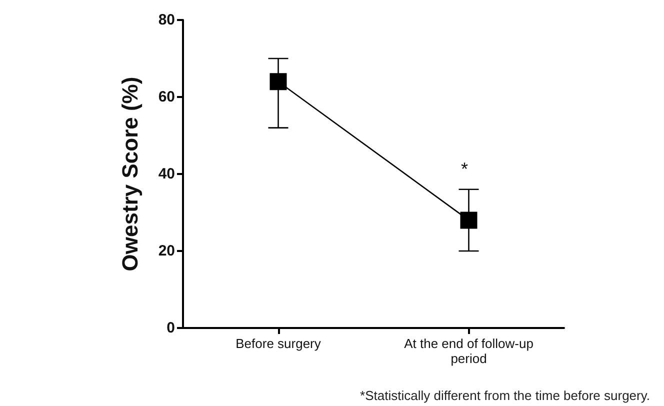  Describe the element at coordinates (166, 174) in the screenshot. I see `y-tick-label: 40` at that location.